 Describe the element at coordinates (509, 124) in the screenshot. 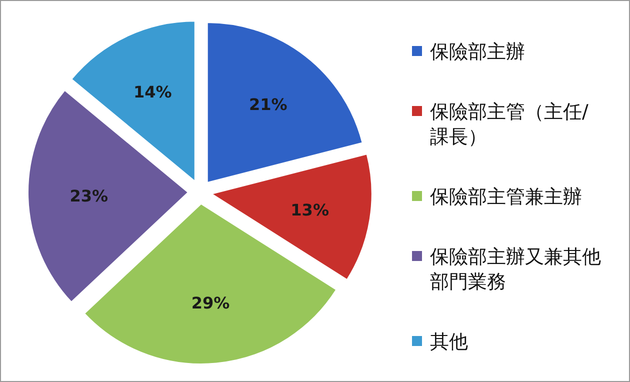

I see `legend-label: 保險部主管（主任/課長）` at that location.